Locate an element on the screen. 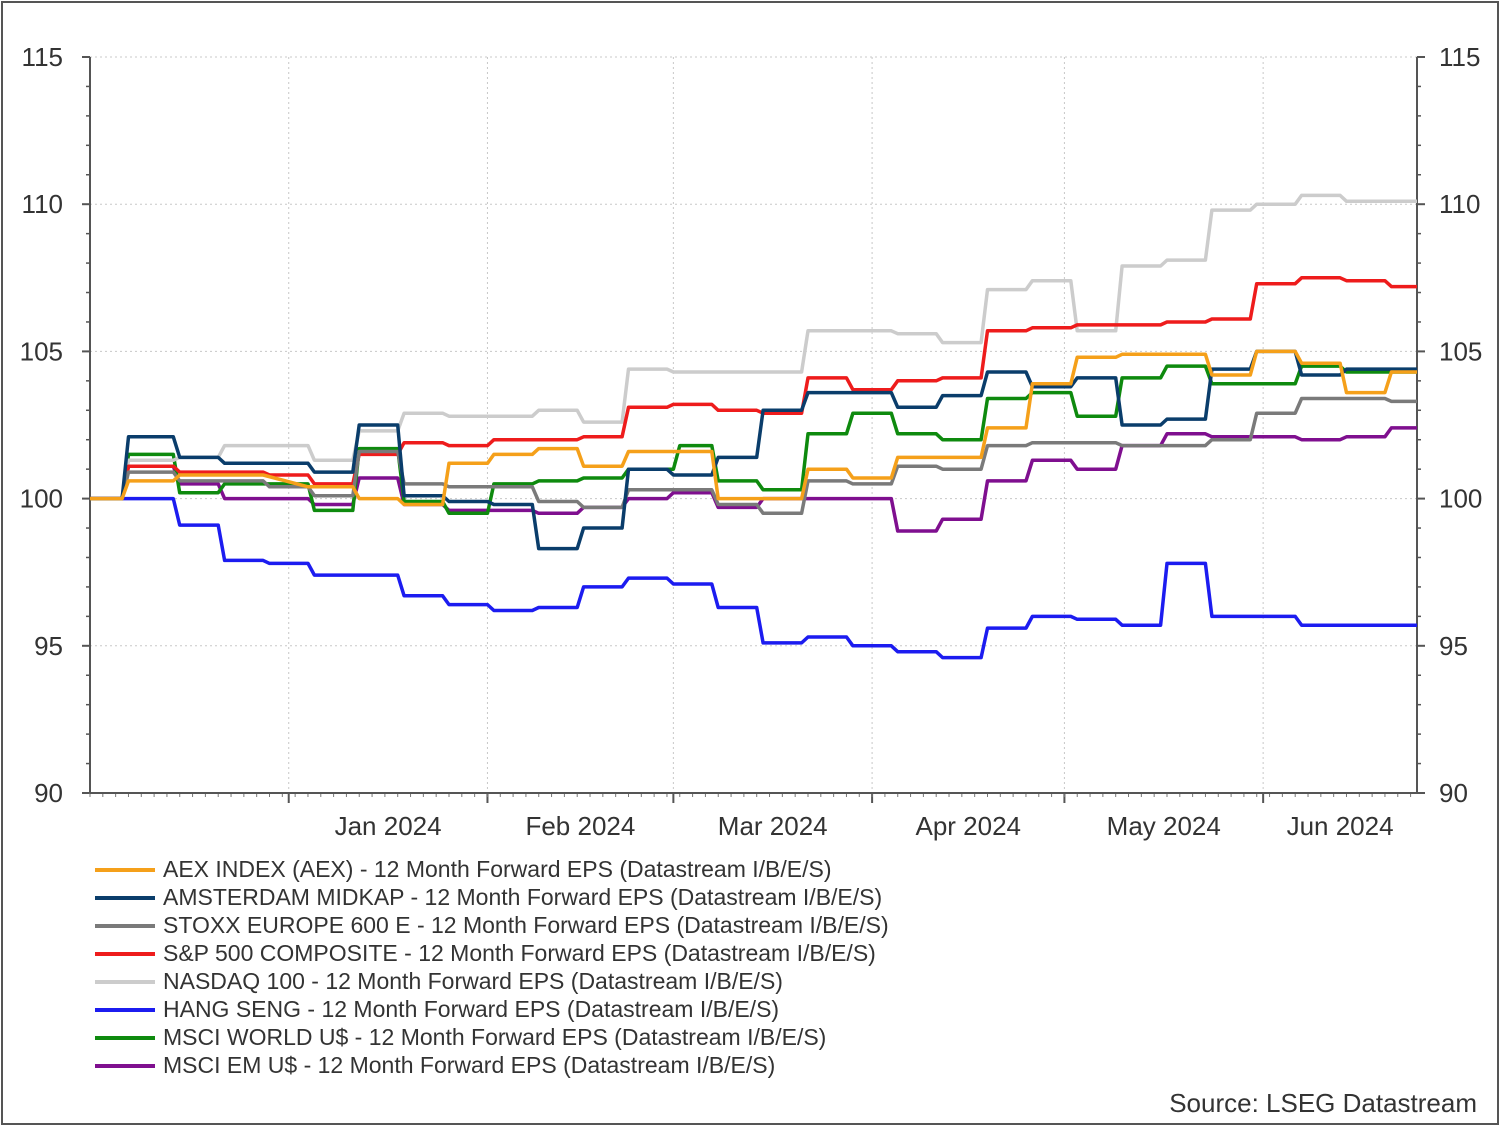  y-tick-label-left: 110 is located at coordinates (42, 204).